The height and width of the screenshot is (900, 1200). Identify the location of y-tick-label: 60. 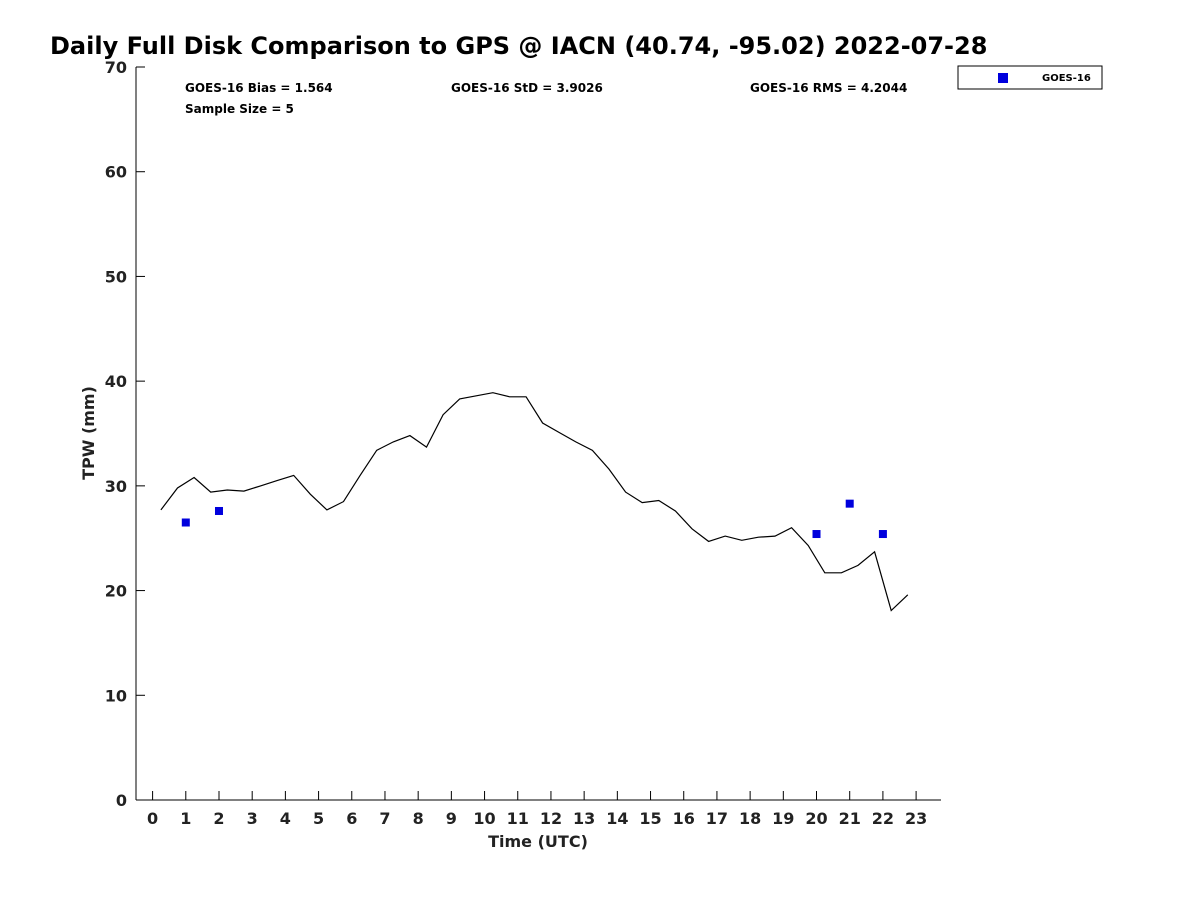
(116, 172).